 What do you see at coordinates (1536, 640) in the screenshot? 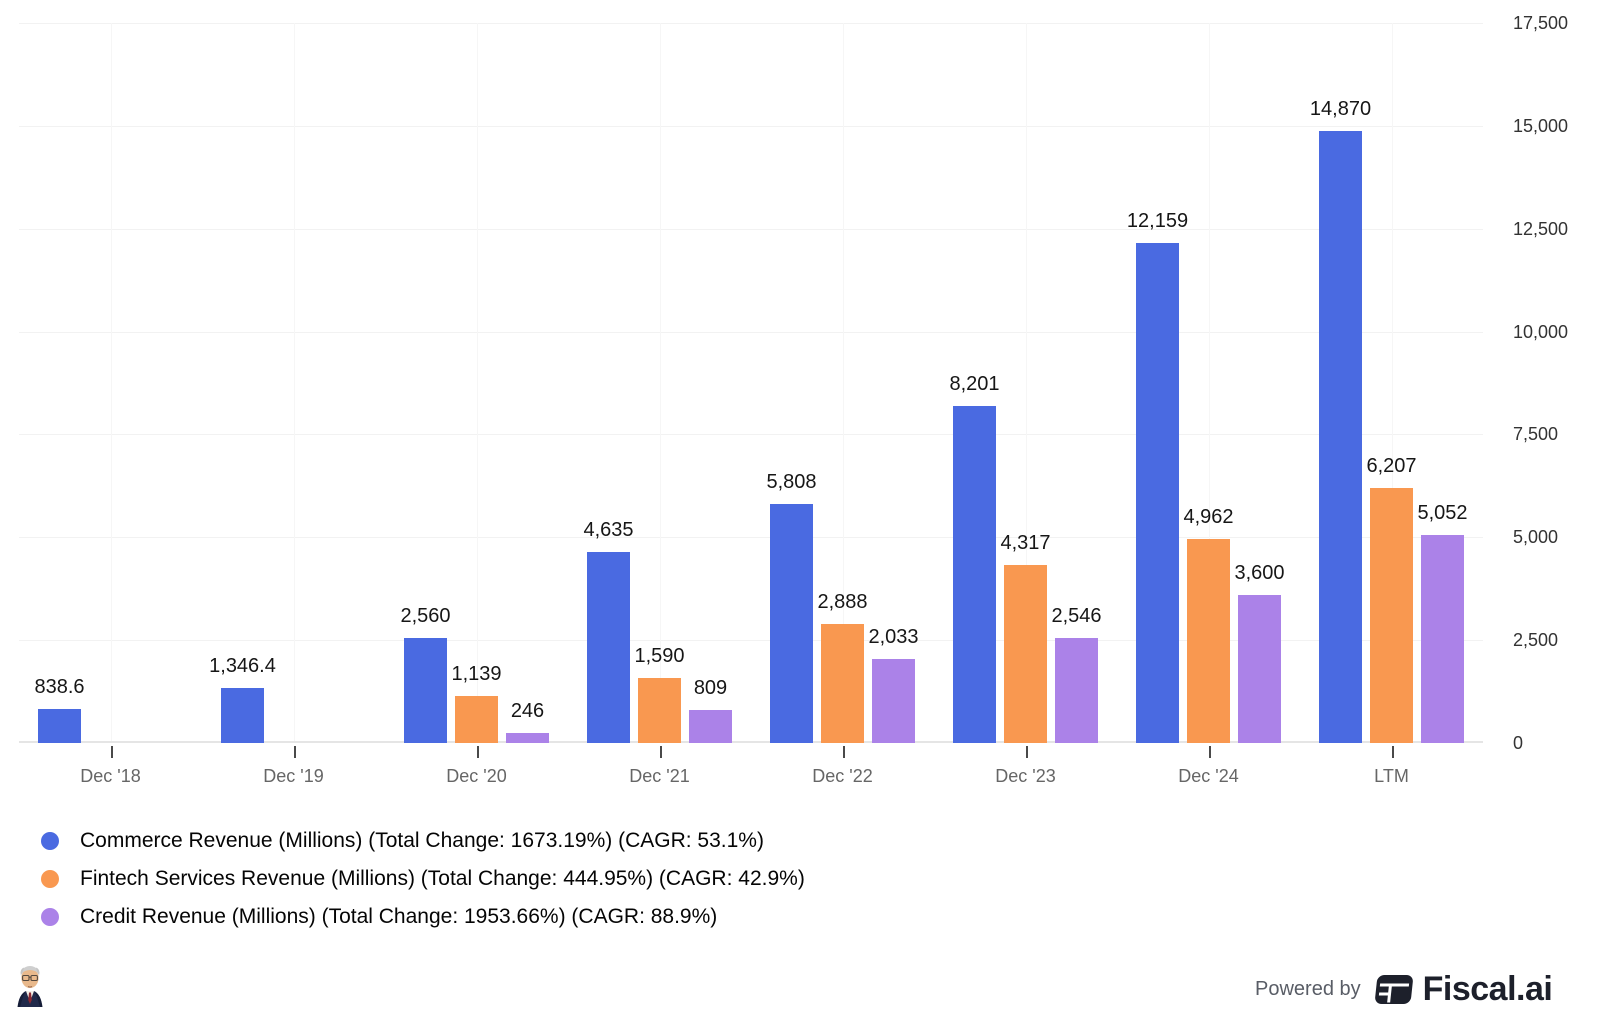
I see `y-tick-label: 2,500` at bounding box center [1536, 640].